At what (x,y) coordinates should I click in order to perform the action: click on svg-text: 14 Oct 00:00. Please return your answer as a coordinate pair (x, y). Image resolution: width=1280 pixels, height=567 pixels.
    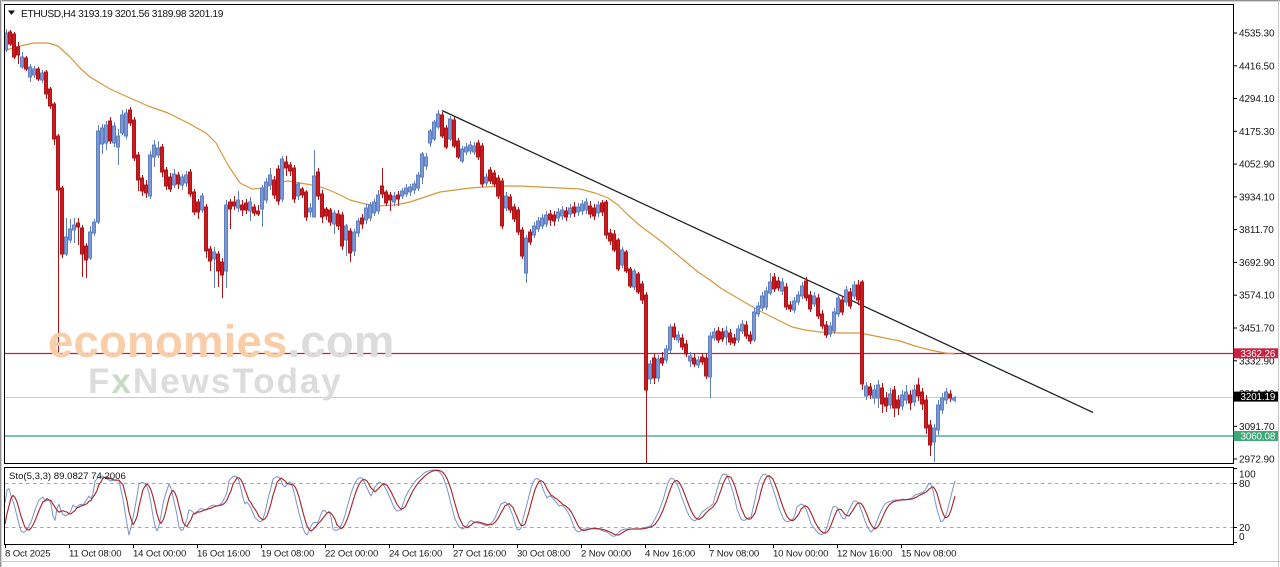
    Looking at the image, I should click on (159, 554).